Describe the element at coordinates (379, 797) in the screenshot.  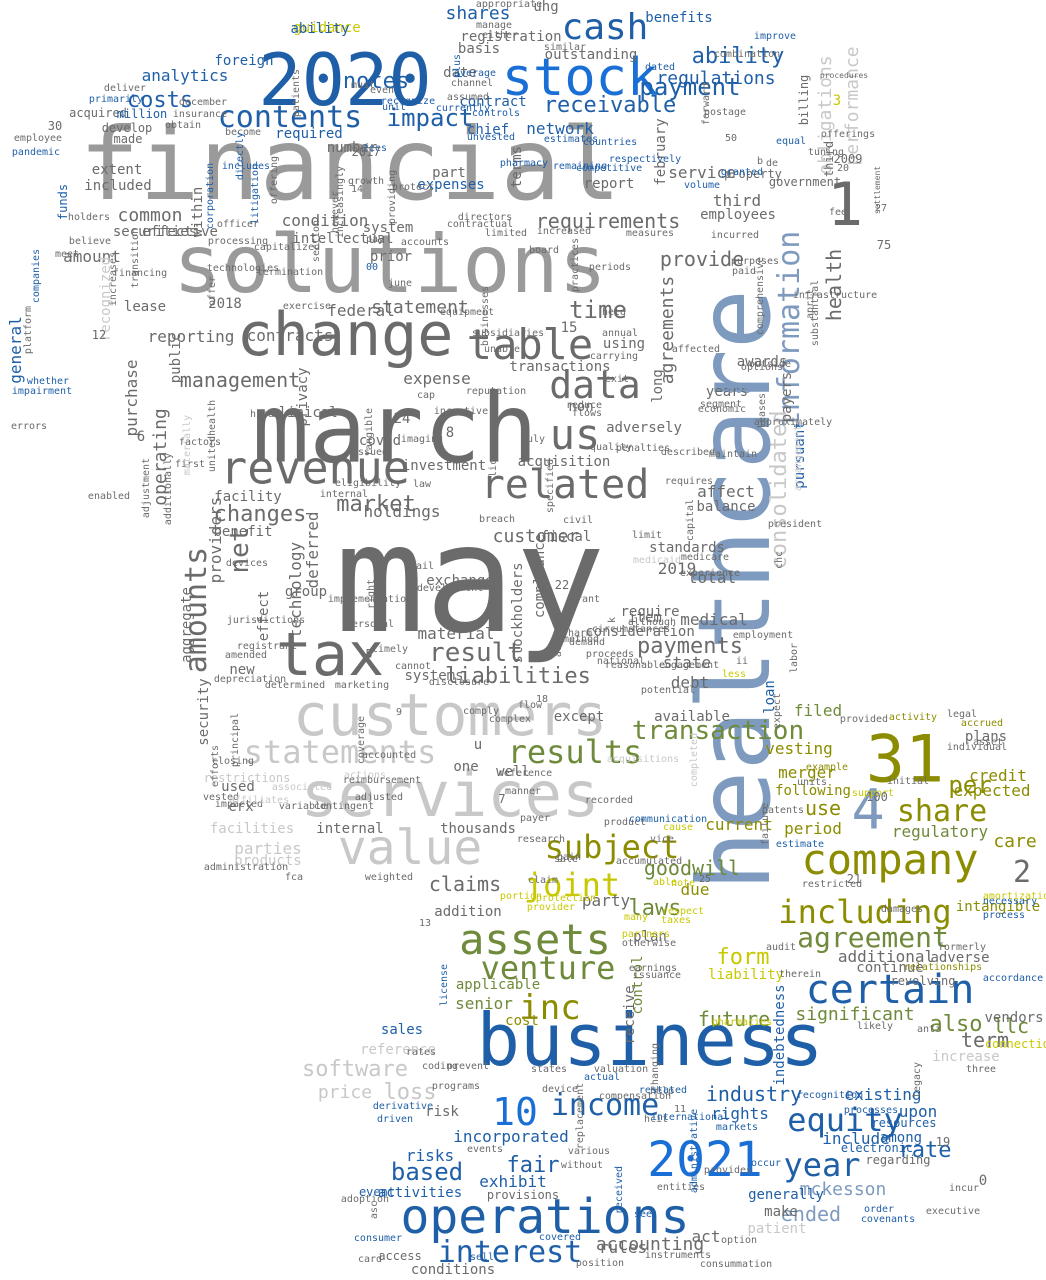
I see `word: adjusted` at that location.